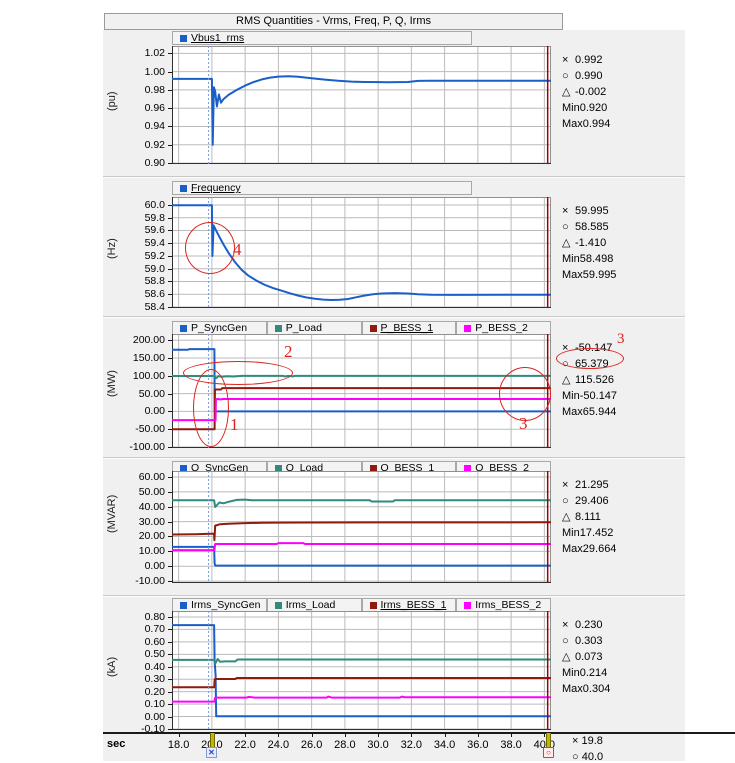 The height and width of the screenshot is (763, 735). What do you see at coordinates (548, 741) in the screenshot?
I see `o-cursor-handle` at bounding box center [548, 741].